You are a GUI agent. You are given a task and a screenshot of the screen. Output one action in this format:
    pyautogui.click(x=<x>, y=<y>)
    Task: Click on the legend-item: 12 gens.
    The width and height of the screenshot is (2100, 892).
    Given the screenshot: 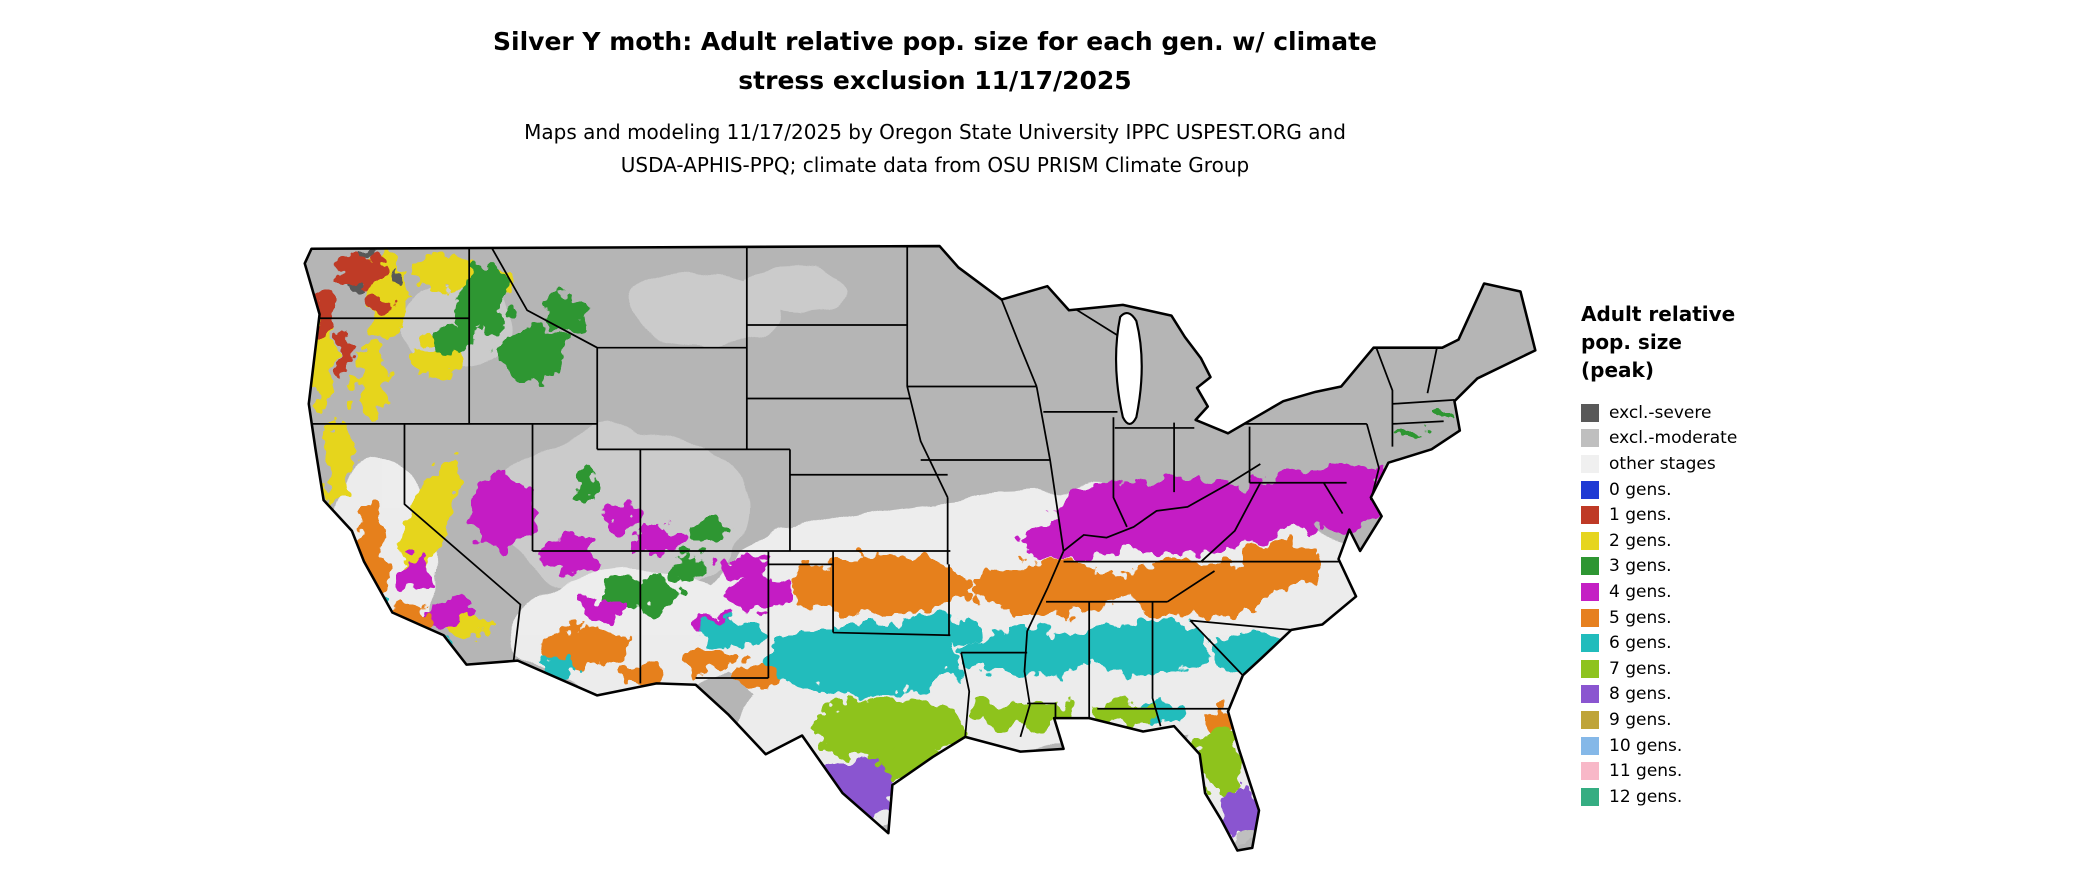 What is the action you would take?
    pyautogui.click(x=1706, y=797)
    